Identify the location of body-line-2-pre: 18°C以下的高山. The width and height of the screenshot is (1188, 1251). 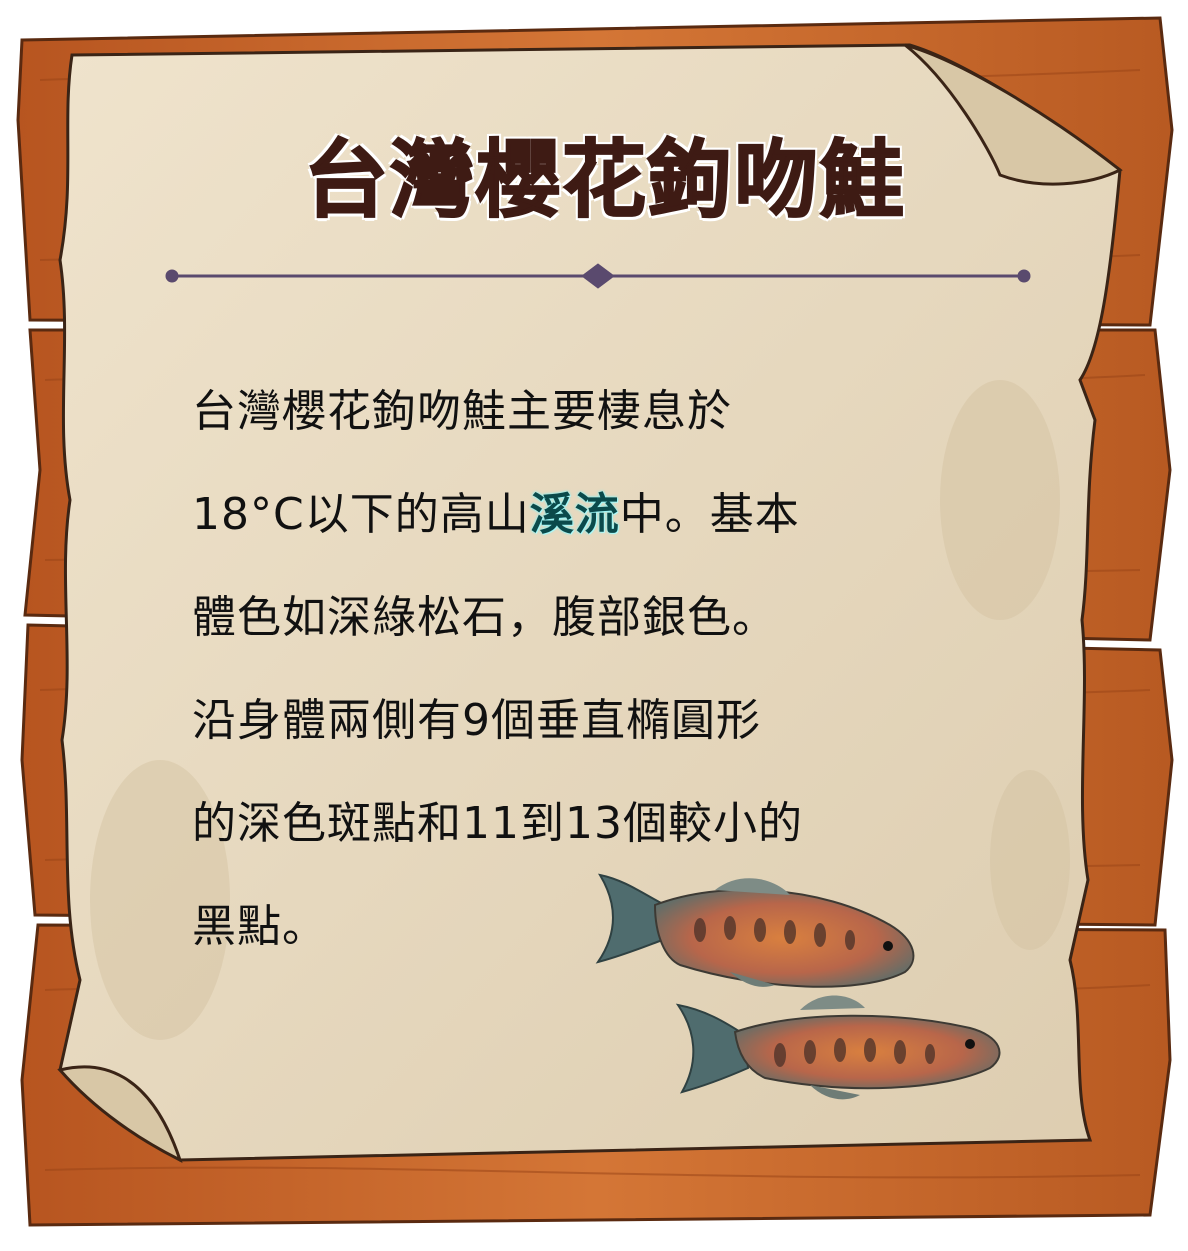
(361, 514).